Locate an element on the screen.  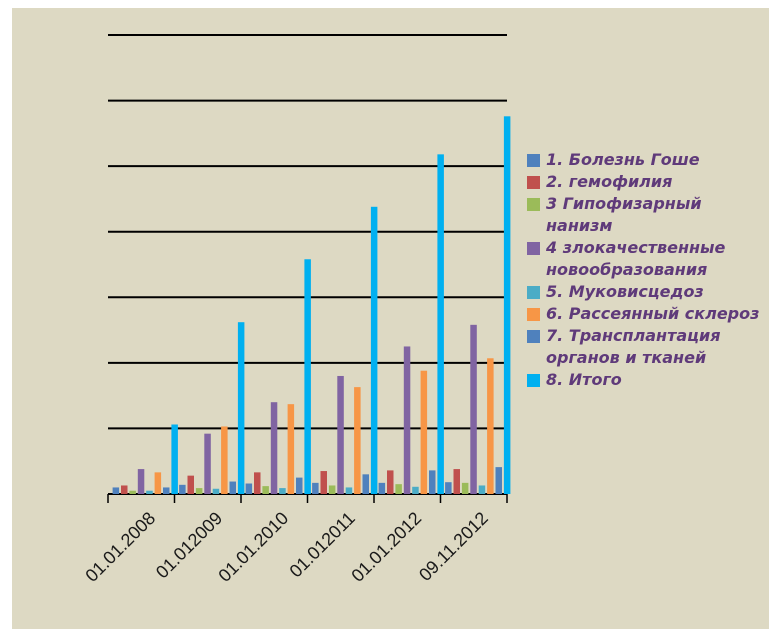
legend-item: 3 Гипофизарный нанизм is located at coordinates (649, 215).